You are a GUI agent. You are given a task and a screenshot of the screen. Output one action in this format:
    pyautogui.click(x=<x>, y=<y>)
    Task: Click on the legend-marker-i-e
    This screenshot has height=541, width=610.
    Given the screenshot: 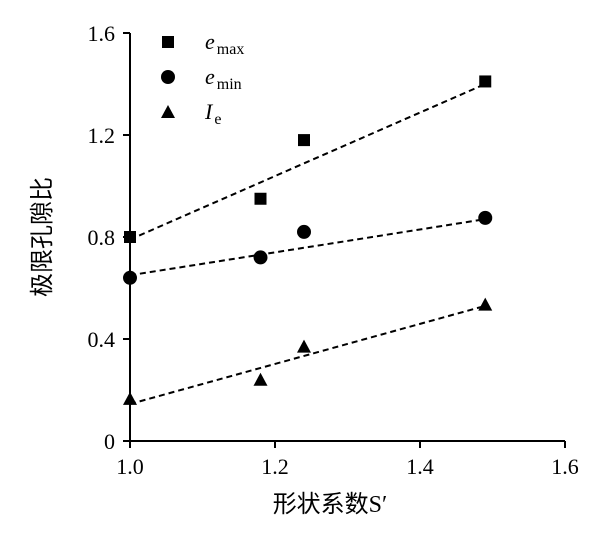 What is the action you would take?
    pyautogui.click(x=168, y=111)
    